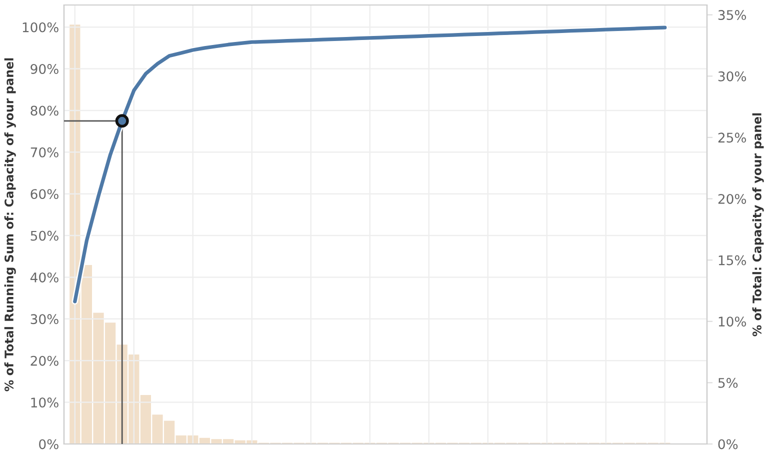 The height and width of the screenshot is (454, 768). I want to click on y2-tick-label: 10%, so click(732, 321).